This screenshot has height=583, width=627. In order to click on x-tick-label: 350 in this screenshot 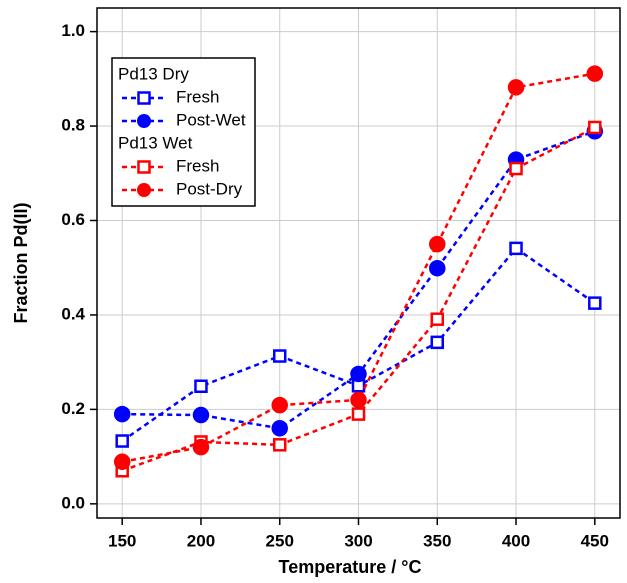, I will do `click(437, 540)`.